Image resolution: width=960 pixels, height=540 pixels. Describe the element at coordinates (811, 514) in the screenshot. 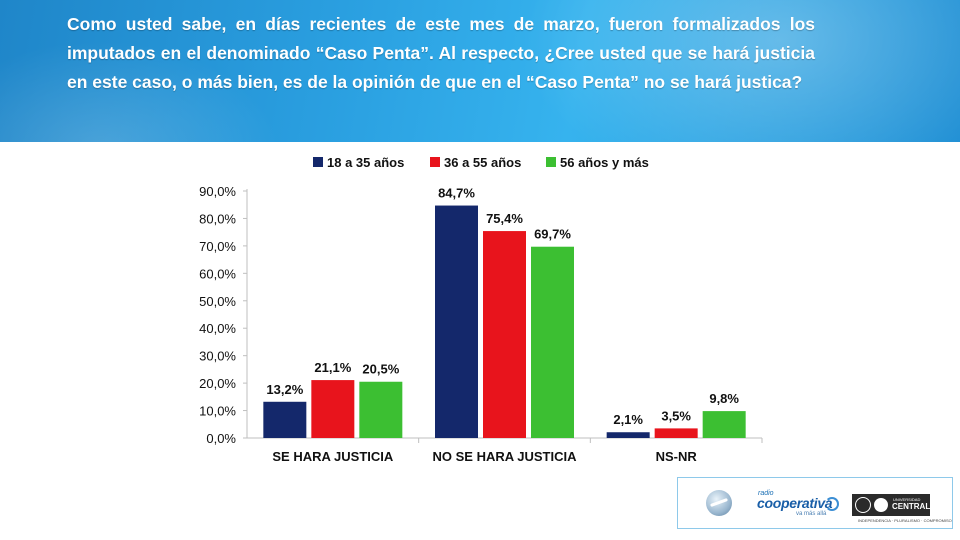

I see `cooperativa-tagline: va más allá` at that location.